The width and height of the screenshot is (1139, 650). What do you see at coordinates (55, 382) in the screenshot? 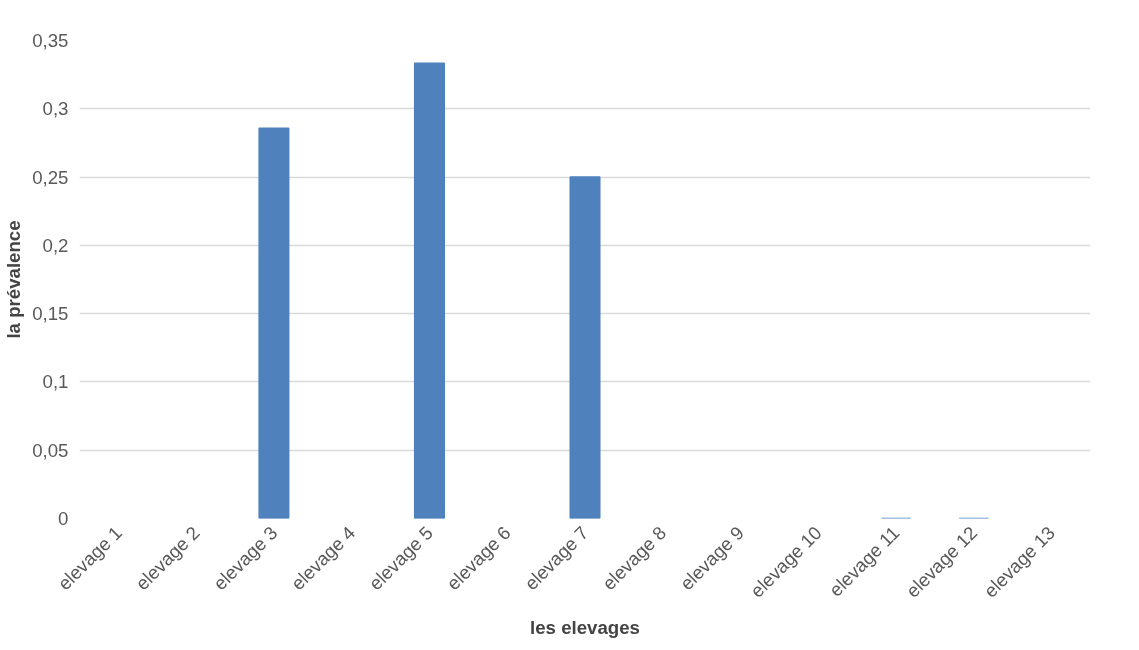
I see `y-tick-label: 0,1` at bounding box center [55, 382].